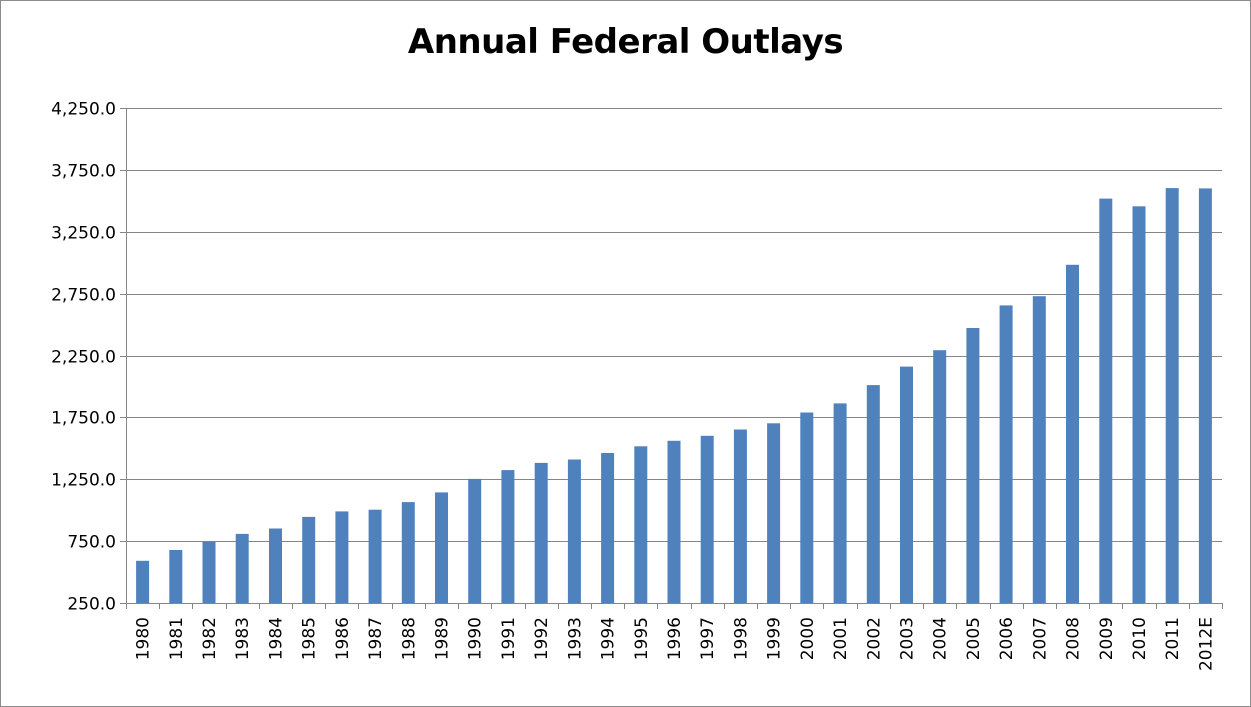 The width and height of the screenshot is (1251, 707). Describe the element at coordinates (707, 519) in the screenshot. I see `bar-1997` at that location.